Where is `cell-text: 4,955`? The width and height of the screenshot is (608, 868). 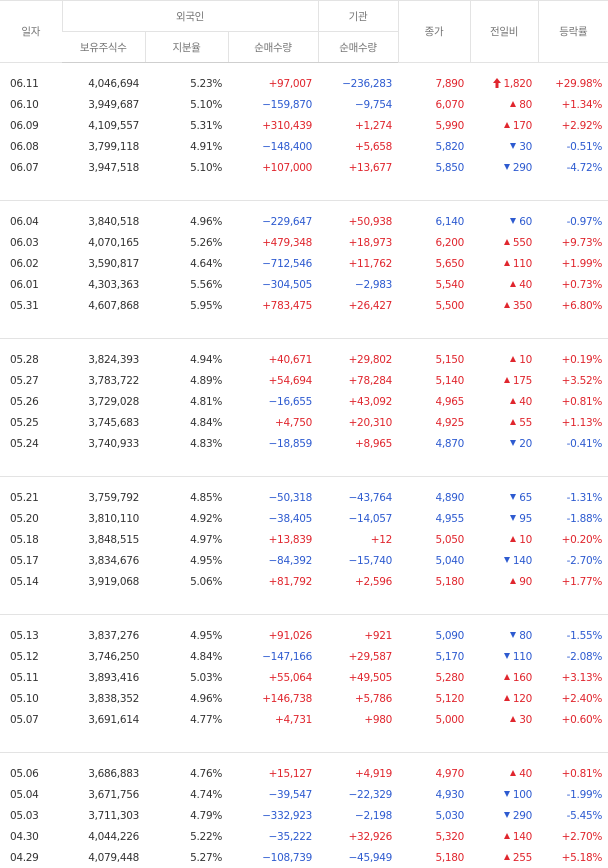 cell-text: 4,955 is located at coordinates (449, 519).